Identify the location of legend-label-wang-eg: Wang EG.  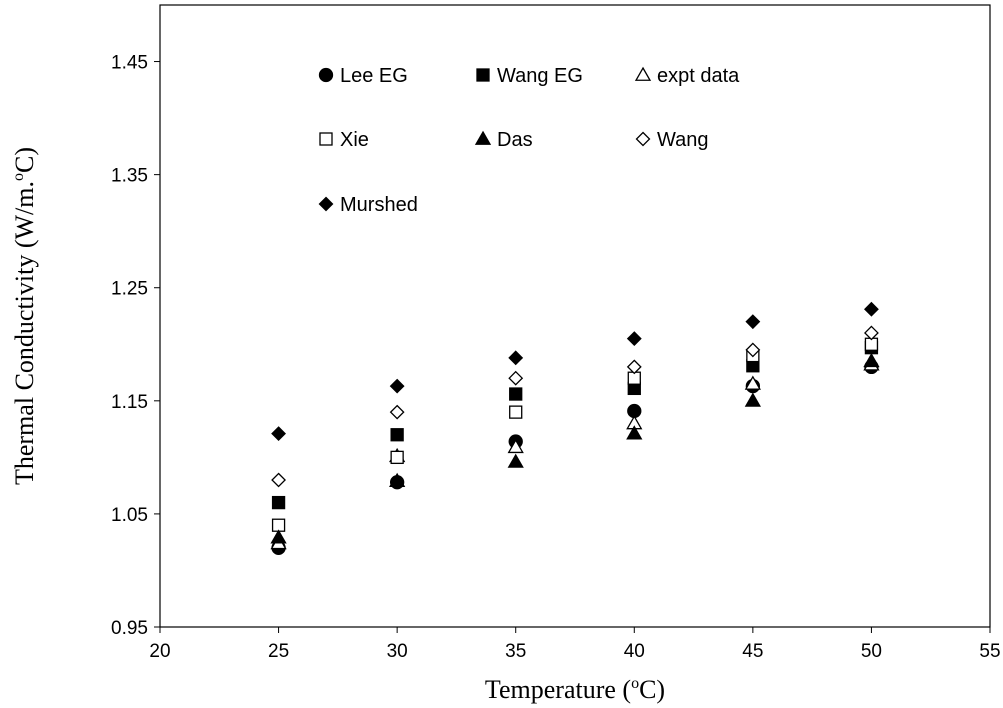
(540, 76).